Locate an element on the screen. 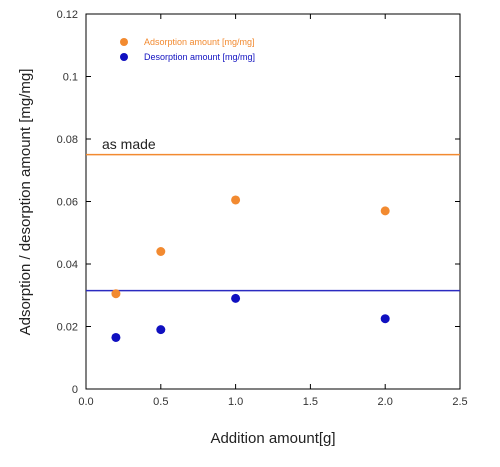  legend-label: Desorption amount [mg/mg] is located at coordinates (199, 57).